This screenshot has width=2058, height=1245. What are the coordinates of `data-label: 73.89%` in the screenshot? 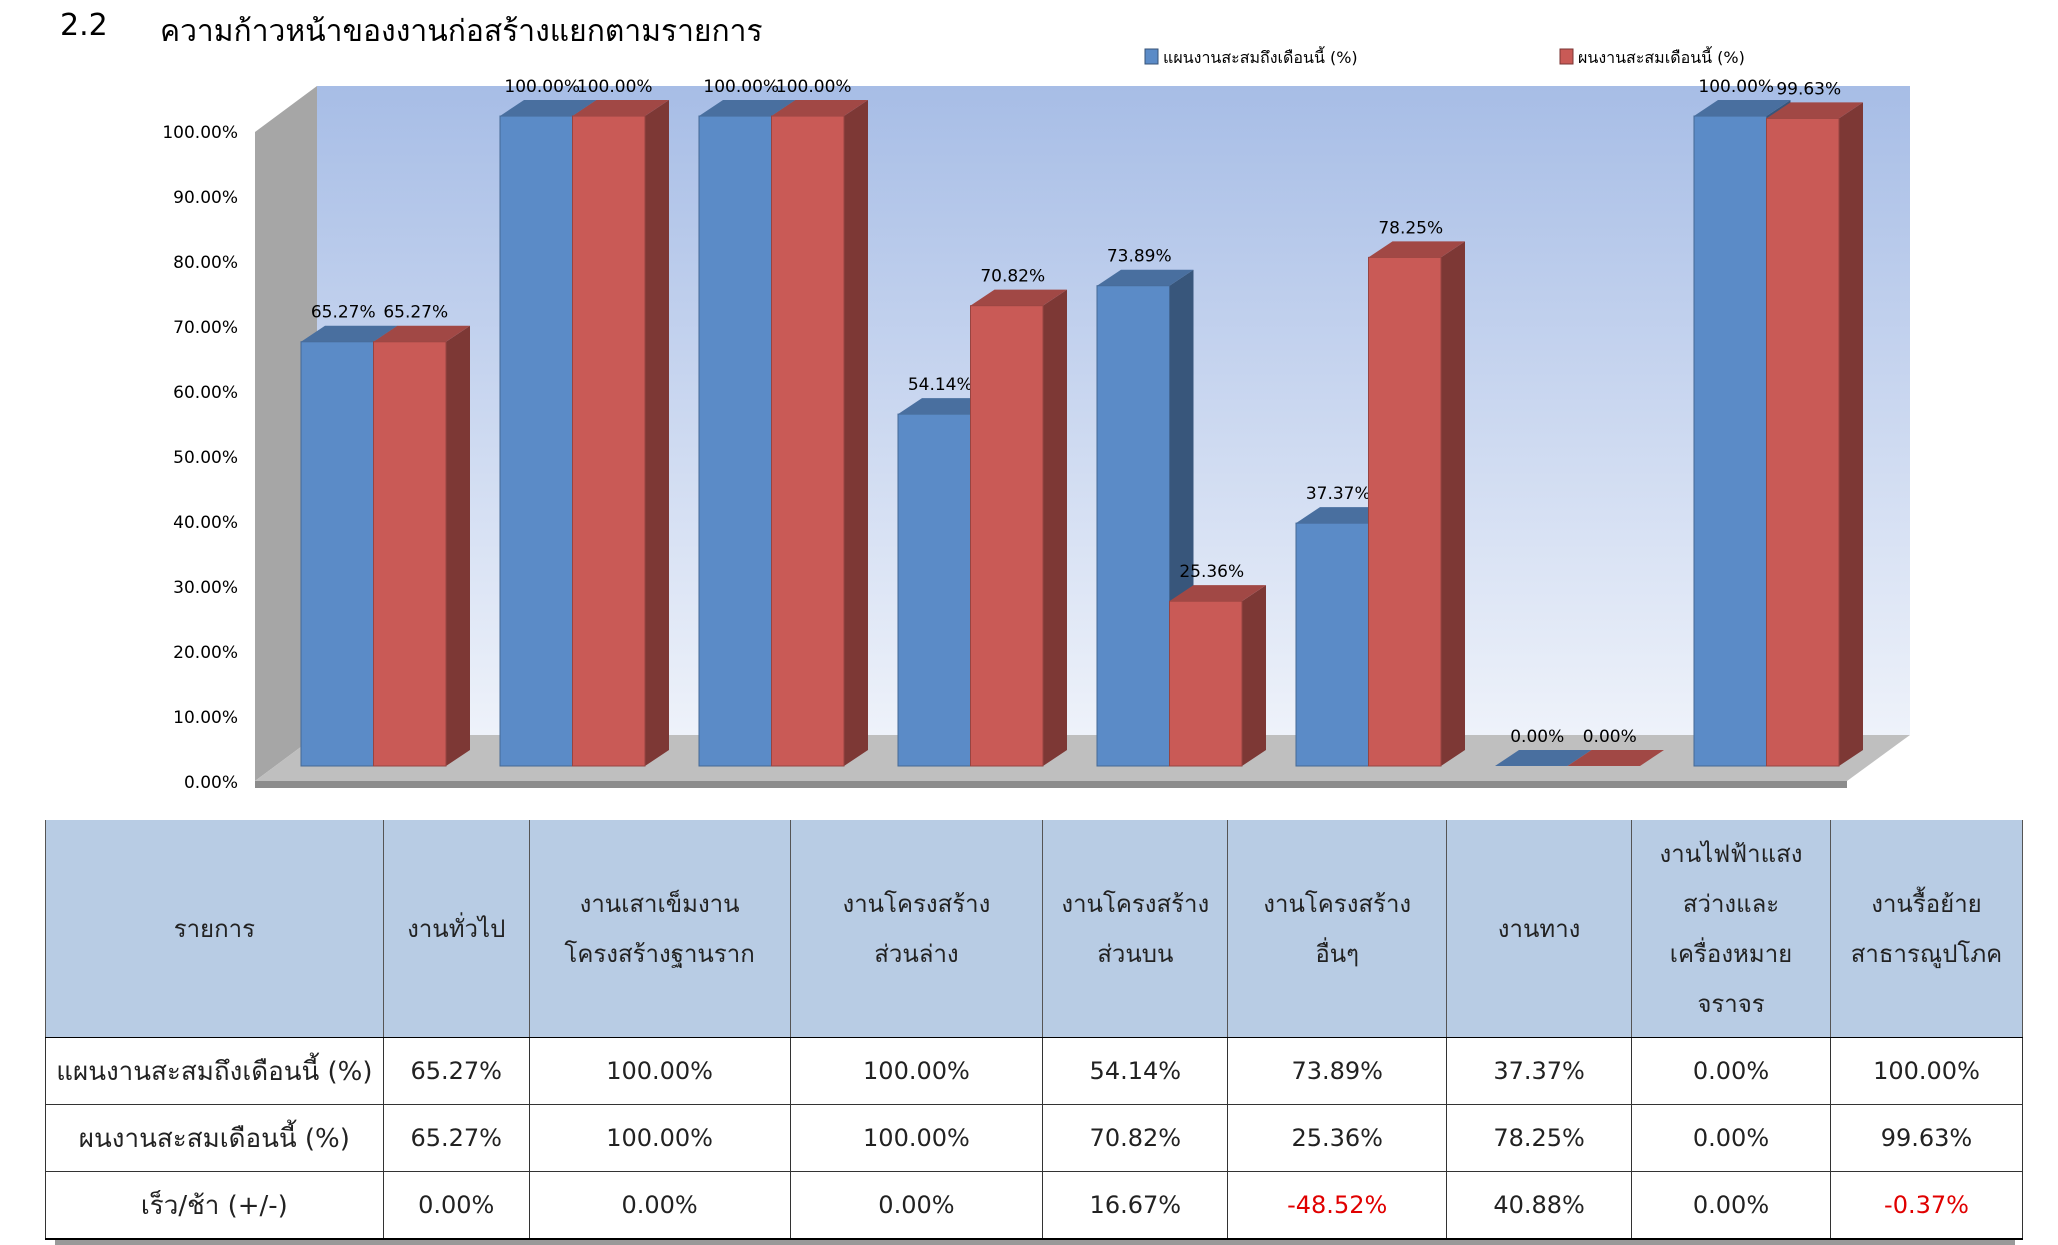 It's located at (1139, 257).